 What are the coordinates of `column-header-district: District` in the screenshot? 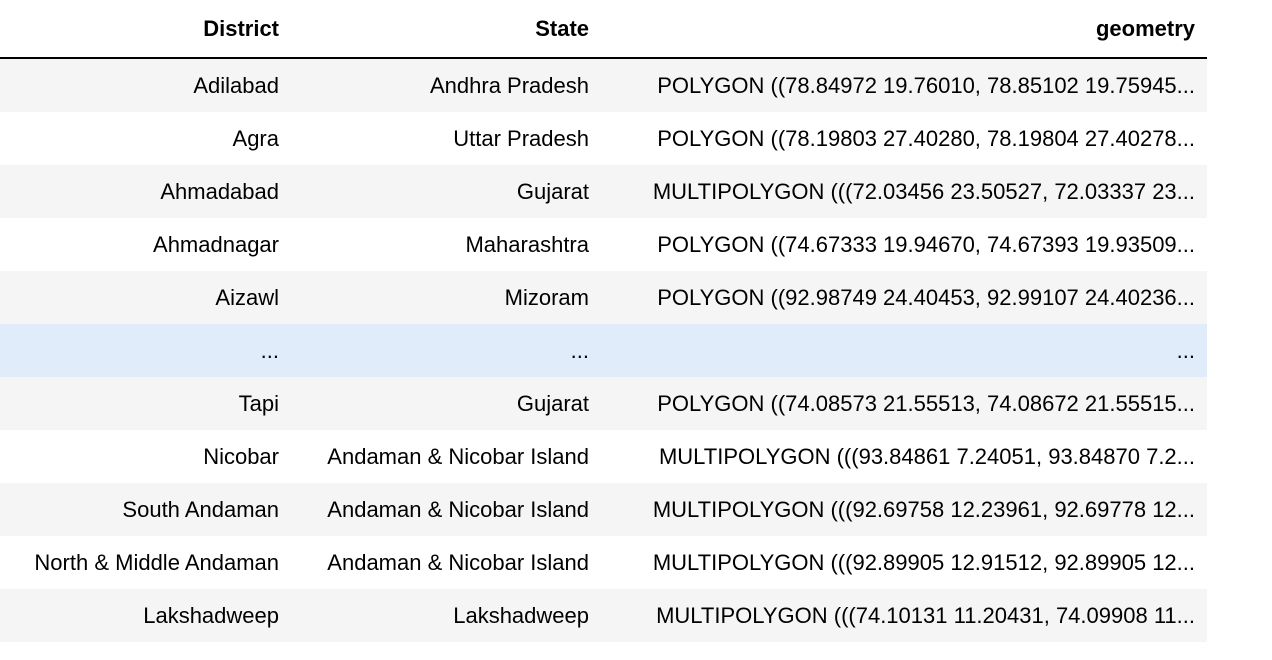 It's located at (145, 29).